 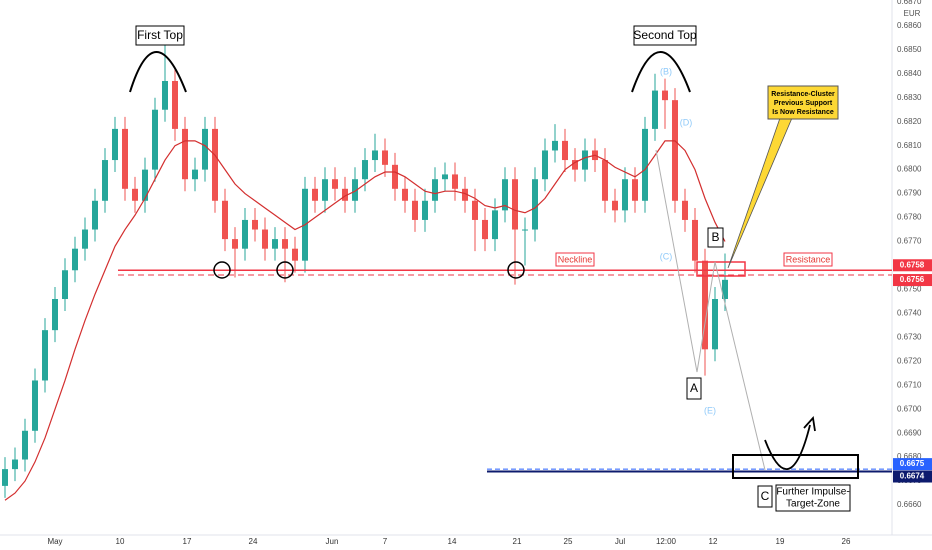 I want to click on wave-c: C, so click(x=765, y=496).